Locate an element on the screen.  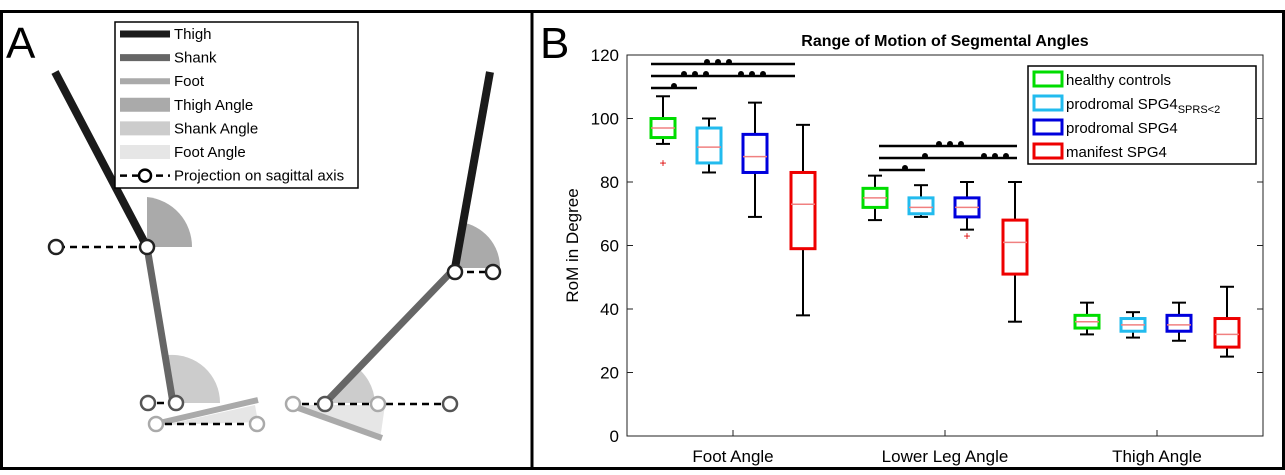
legend-label: Projection on sagittal axis is located at coordinates (259, 176).